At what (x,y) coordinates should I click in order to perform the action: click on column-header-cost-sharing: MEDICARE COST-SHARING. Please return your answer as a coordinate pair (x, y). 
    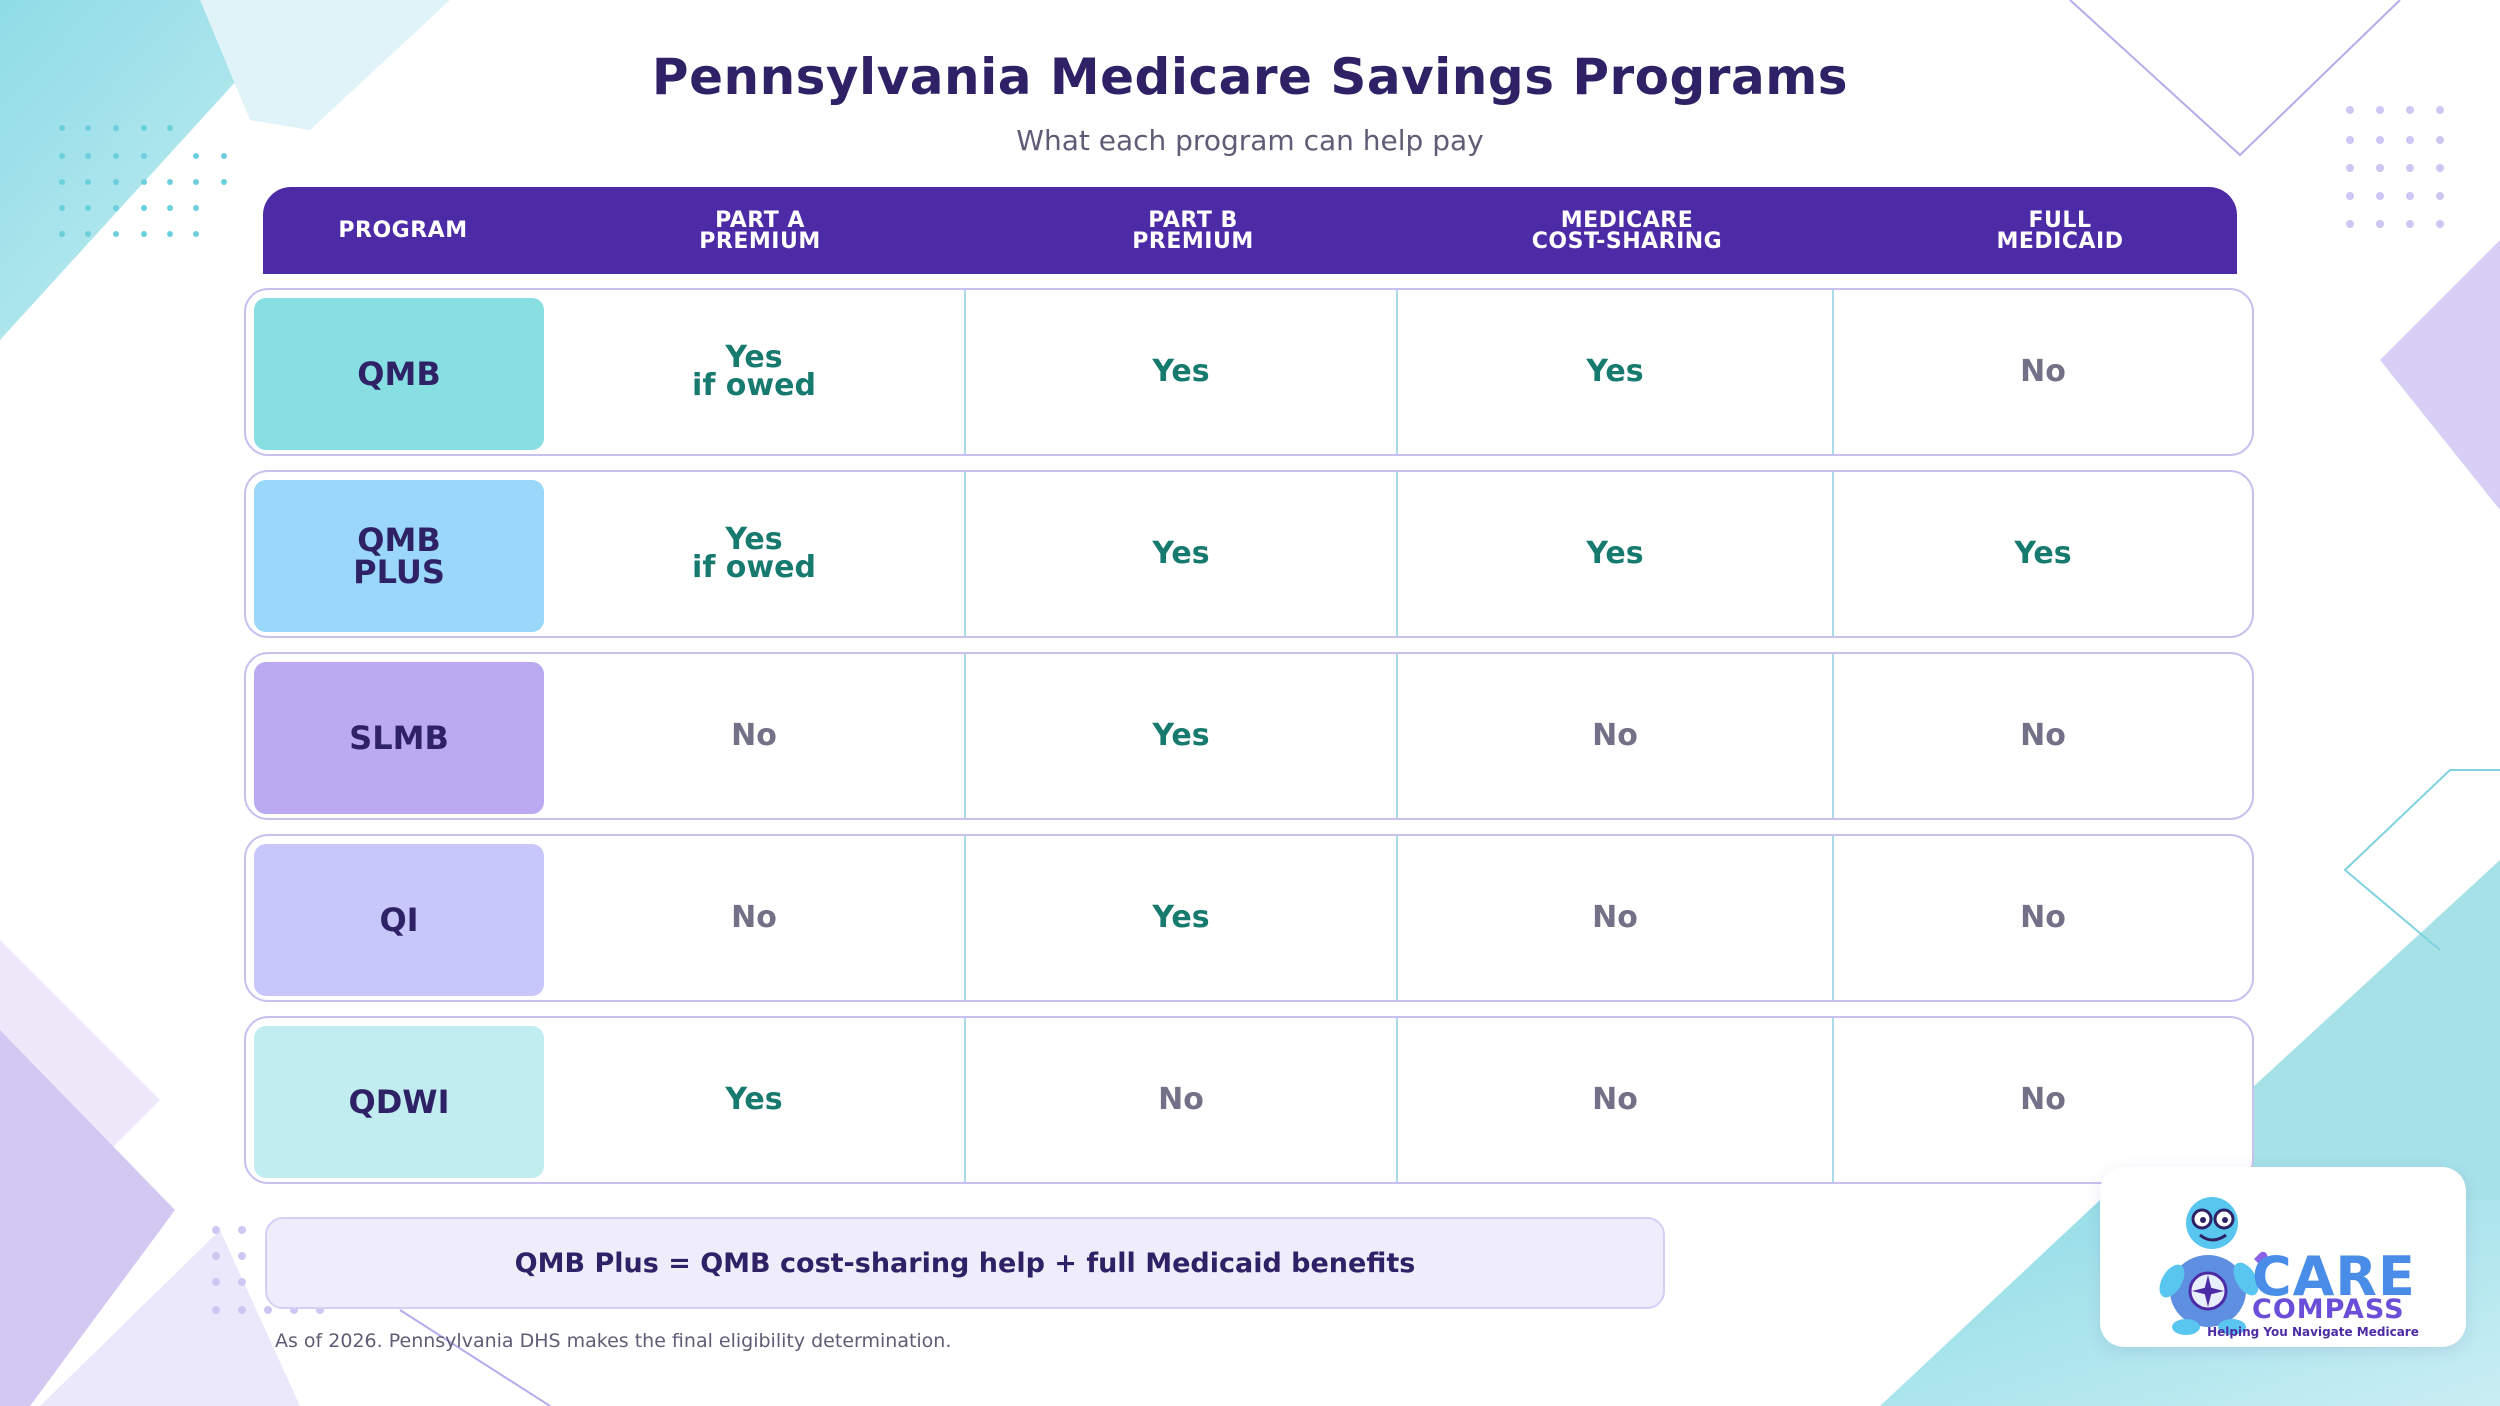
    Looking at the image, I should click on (1627, 230).